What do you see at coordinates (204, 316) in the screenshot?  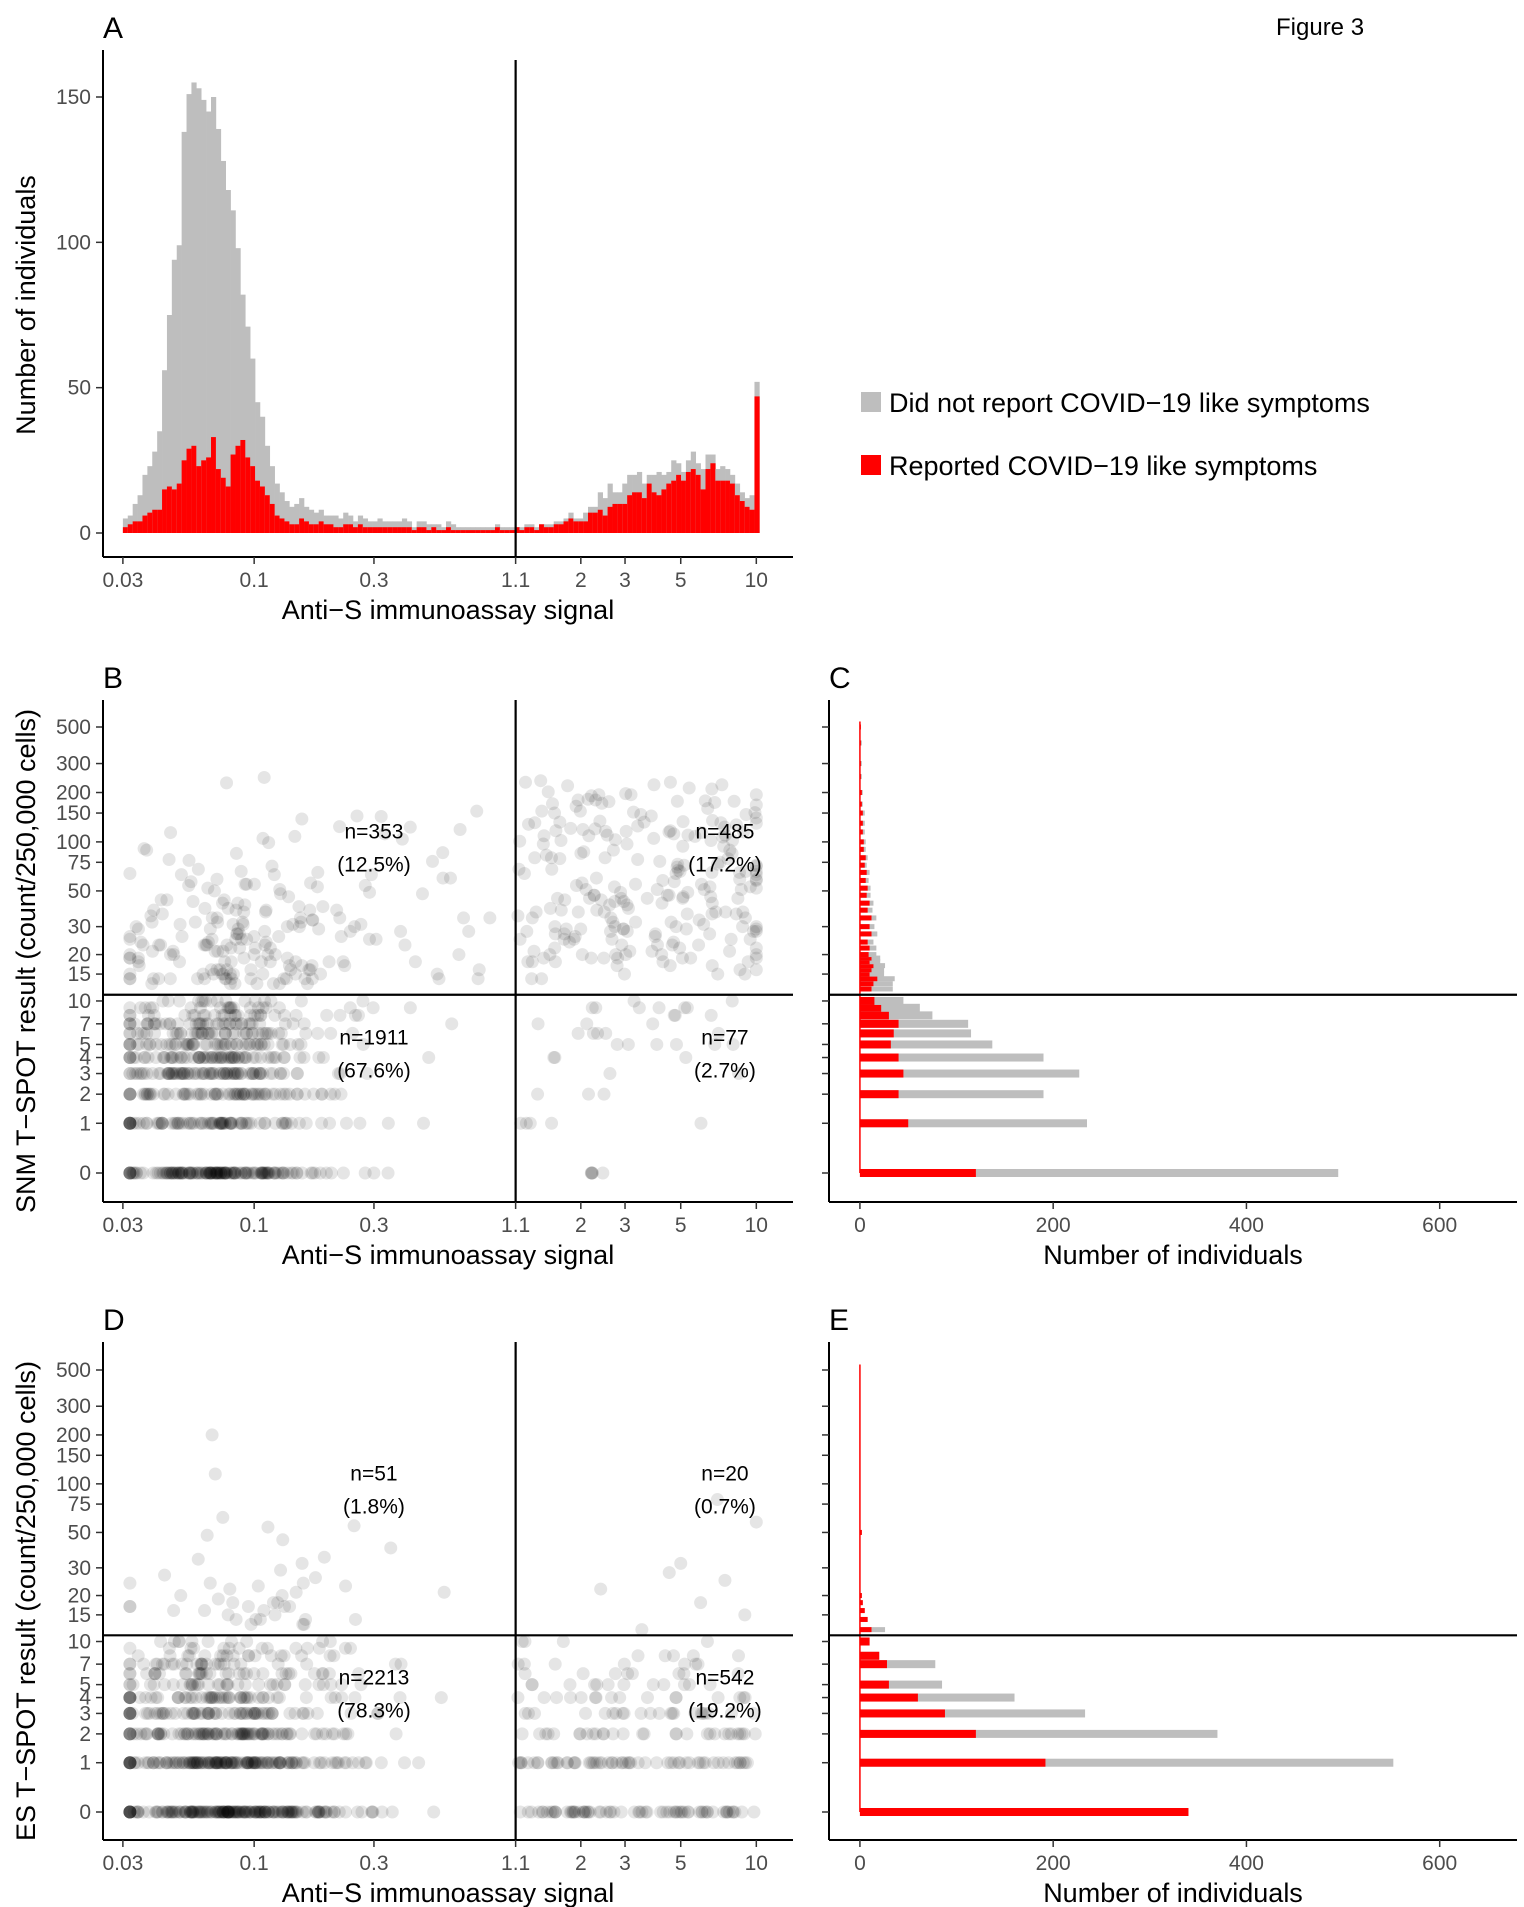 I see `histogram-bar-not-reported` at bounding box center [204, 316].